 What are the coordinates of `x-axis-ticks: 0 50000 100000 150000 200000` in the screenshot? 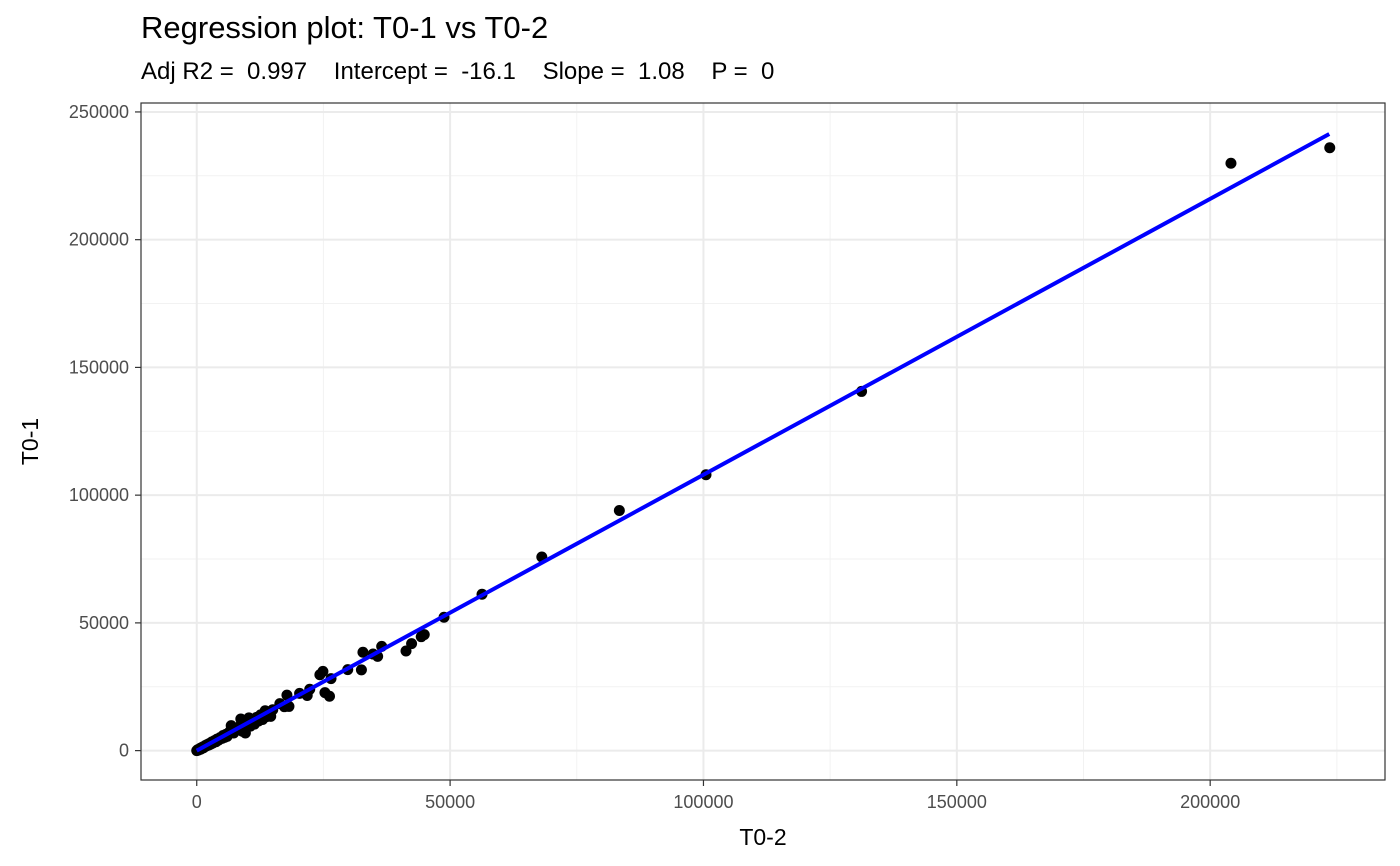 It's located at (716, 796).